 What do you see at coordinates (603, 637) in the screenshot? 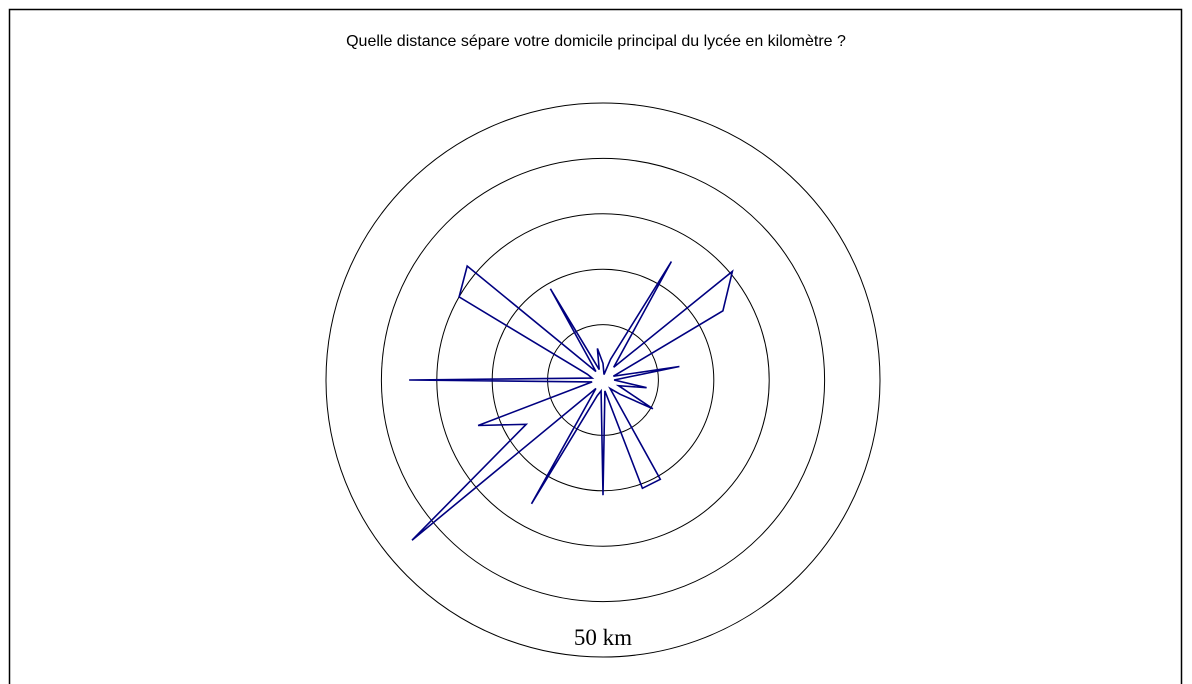
I see `scale-label: 50 km` at bounding box center [603, 637].